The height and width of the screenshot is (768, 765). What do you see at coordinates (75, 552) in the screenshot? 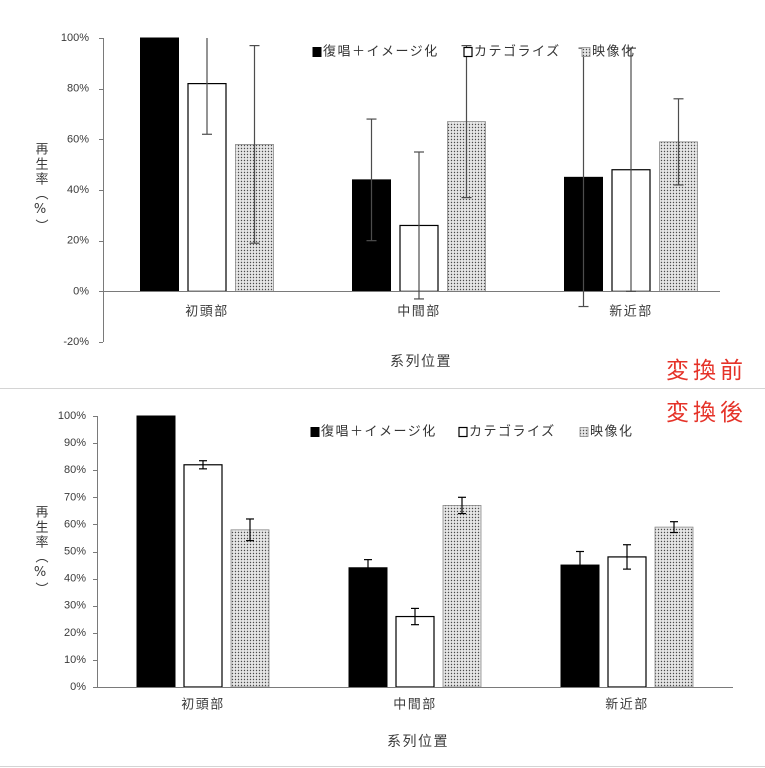
I see `y-tick-label: 50%` at bounding box center [75, 552].